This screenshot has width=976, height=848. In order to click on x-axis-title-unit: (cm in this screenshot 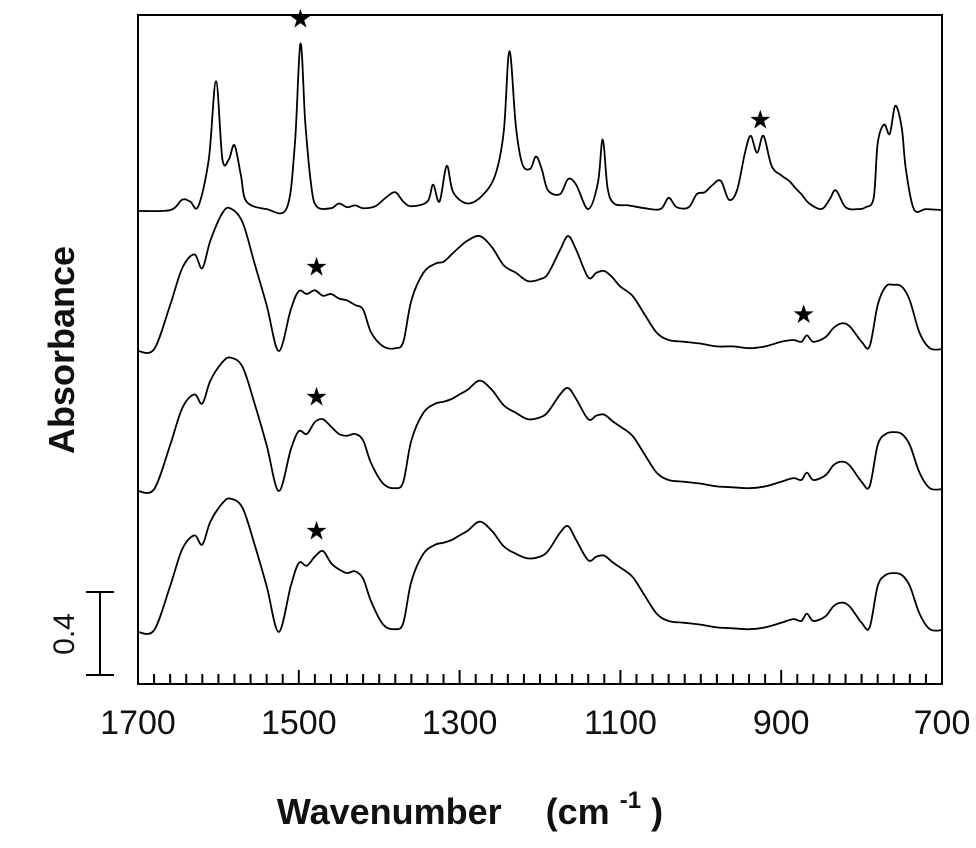, I will do `click(578, 811)`.